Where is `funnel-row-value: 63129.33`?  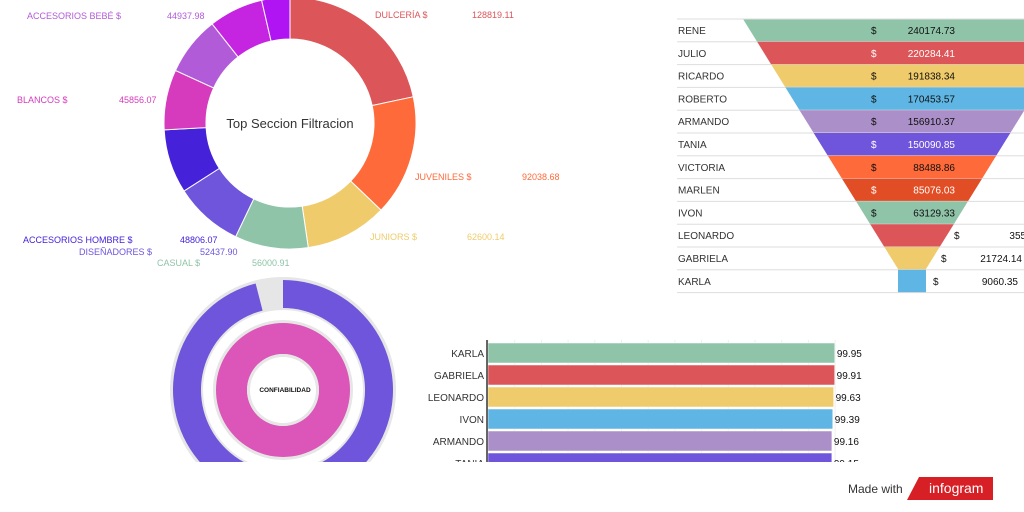 funnel-row-value: 63129.33 is located at coordinates (934, 213).